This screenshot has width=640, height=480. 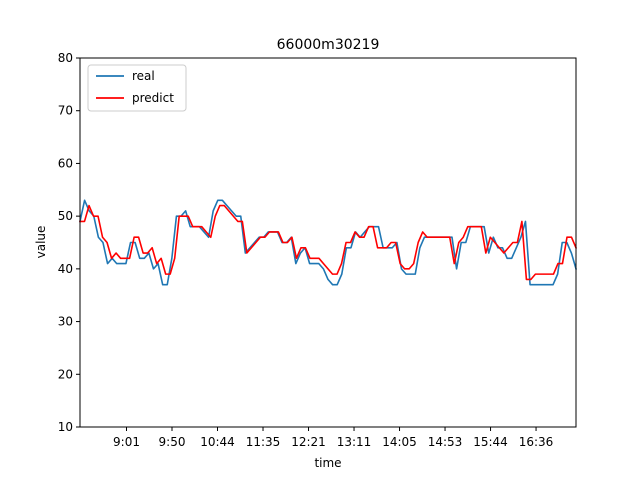 I want to click on x-tick-label: 14:53, so click(x=445, y=442).